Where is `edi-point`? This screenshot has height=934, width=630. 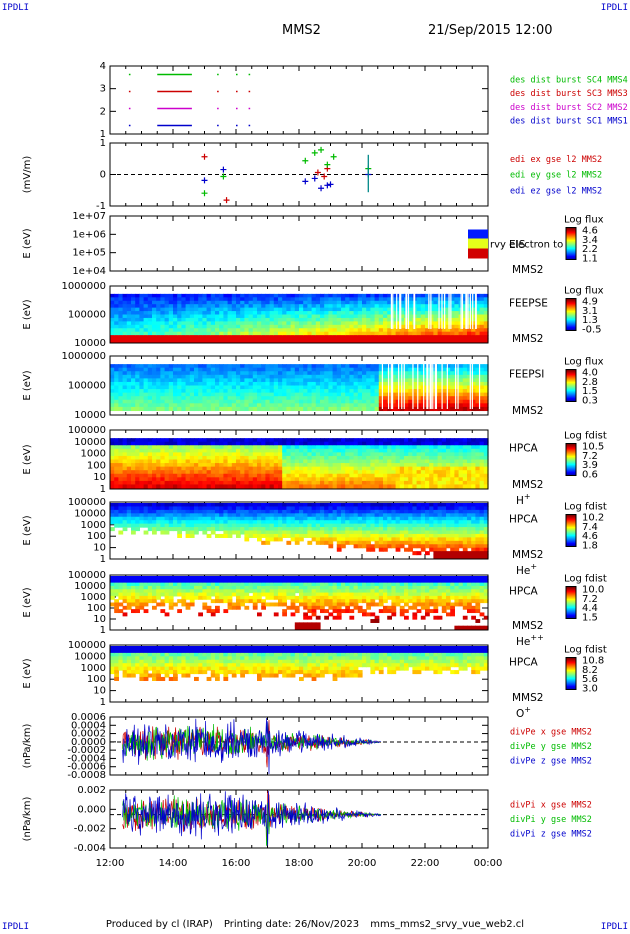
edi-point is located at coordinates (314, 152).